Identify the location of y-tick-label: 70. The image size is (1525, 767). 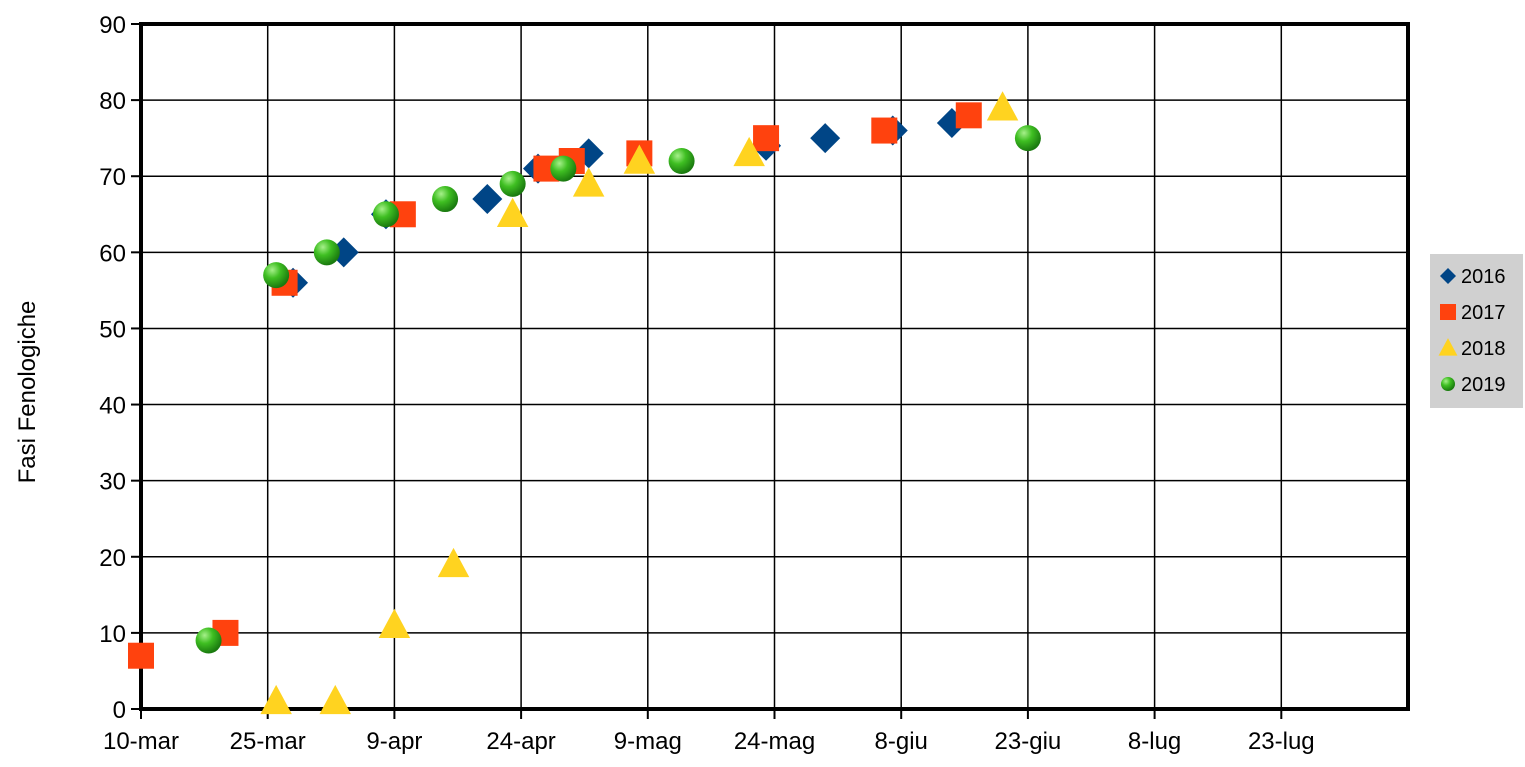
(112, 177).